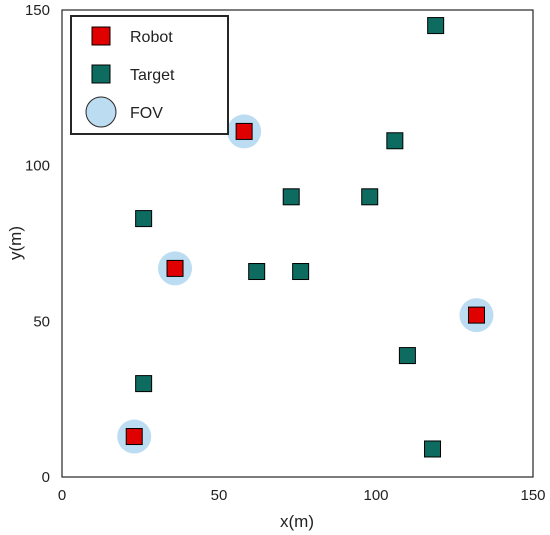 The width and height of the screenshot is (550, 535). What do you see at coordinates (219, 495) in the screenshot?
I see `x-tick-label: 50` at bounding box center [219, 495].